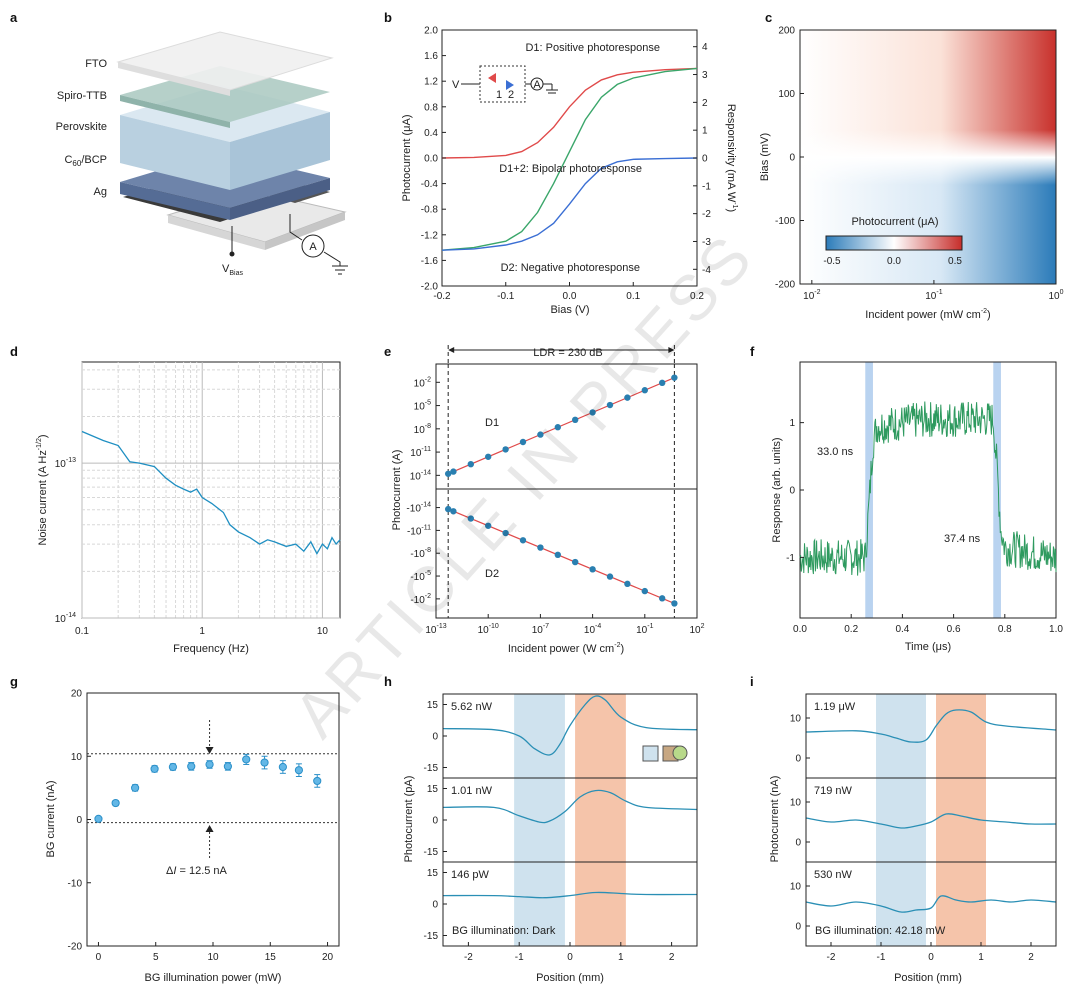 This screenshot has width=1080, height=994. What do you see at coordinates (792, 158) in the screenshot?
I see `ytick-label-c: 0` at bounding box center [792, 158].